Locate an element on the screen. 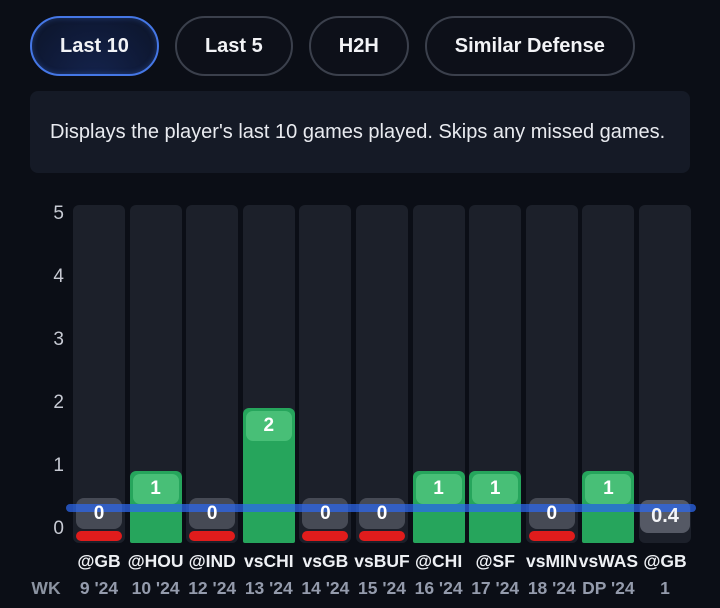 This screenshot has width=720, height=608. stat-bar: 2 is located at coordinates (268, 475).